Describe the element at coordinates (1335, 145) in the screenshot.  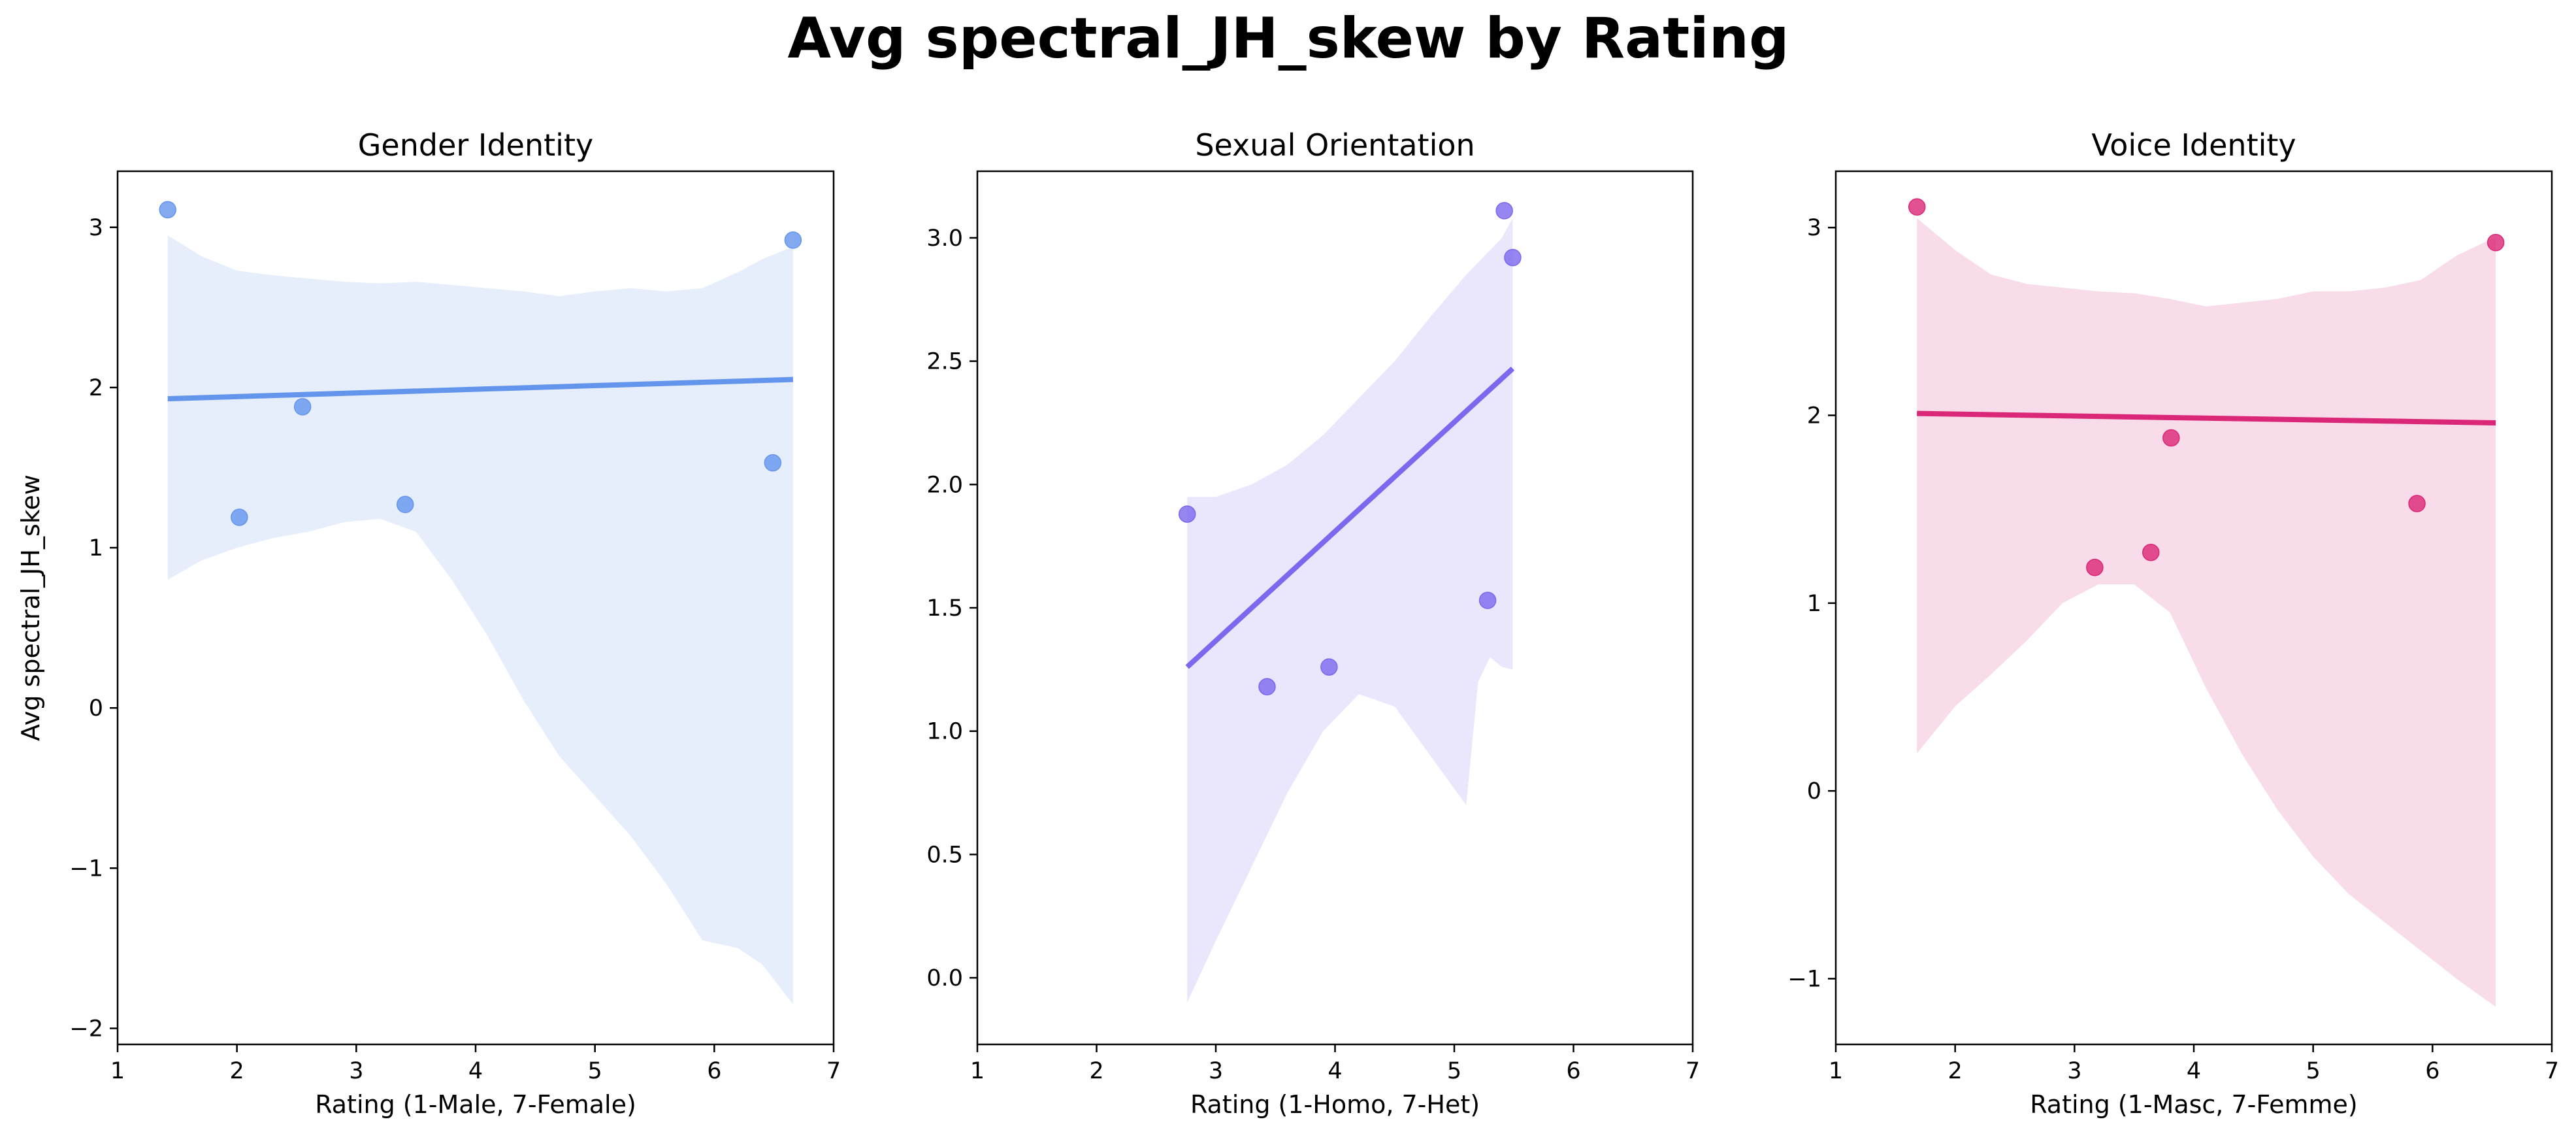
I see `subplot-title: Sexual Orientation` at that location.